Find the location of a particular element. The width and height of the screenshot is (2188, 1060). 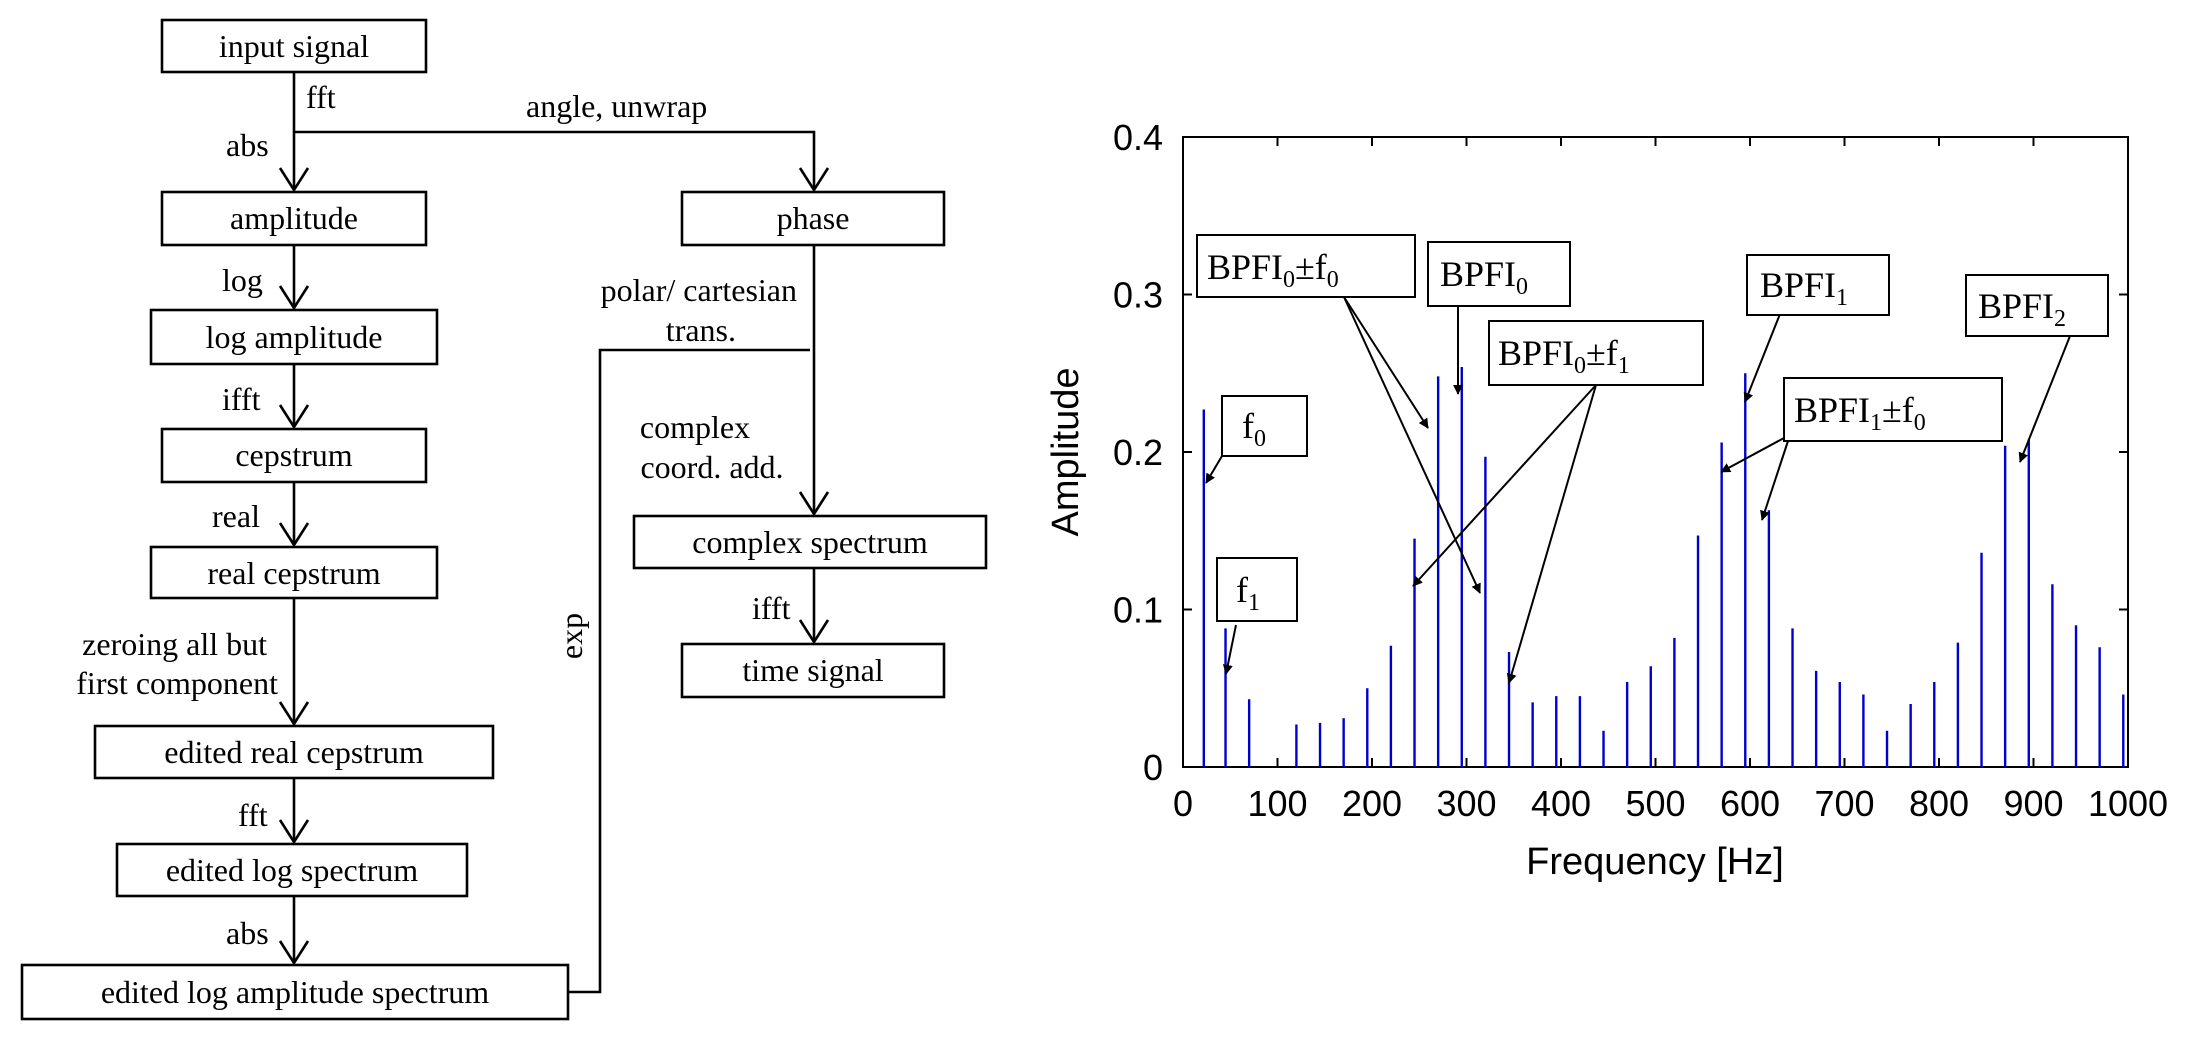

annotation-bpfi1-pm-f0: BPFI1±f0 is located at coordinates (1893, 409).